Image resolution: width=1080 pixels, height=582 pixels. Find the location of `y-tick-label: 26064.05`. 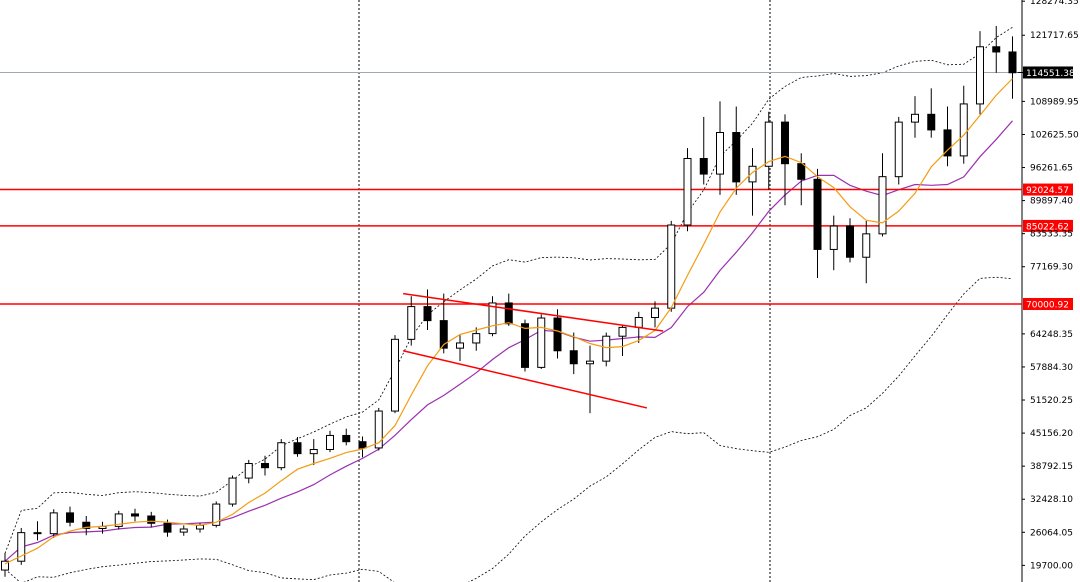

y-tick-label: 26064.05 is located at coordinates (1051, 533).